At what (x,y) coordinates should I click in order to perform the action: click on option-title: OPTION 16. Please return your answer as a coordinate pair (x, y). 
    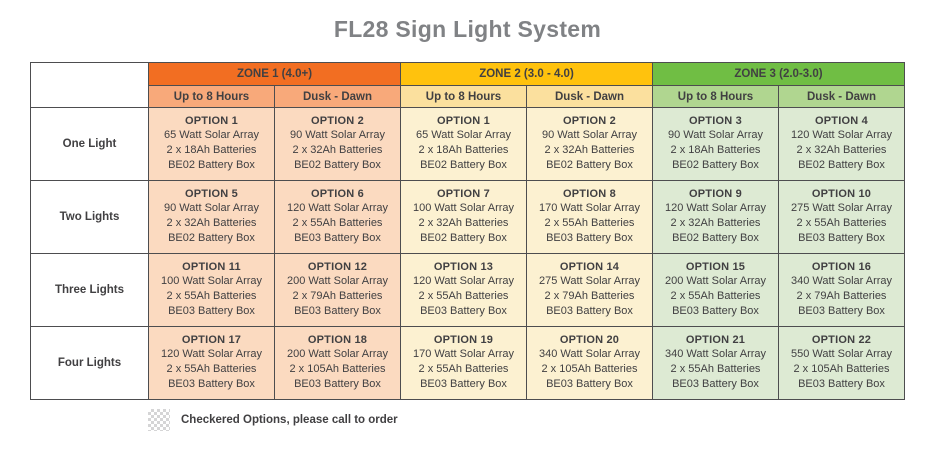
    Looking at the image, I should click on (841, 267).